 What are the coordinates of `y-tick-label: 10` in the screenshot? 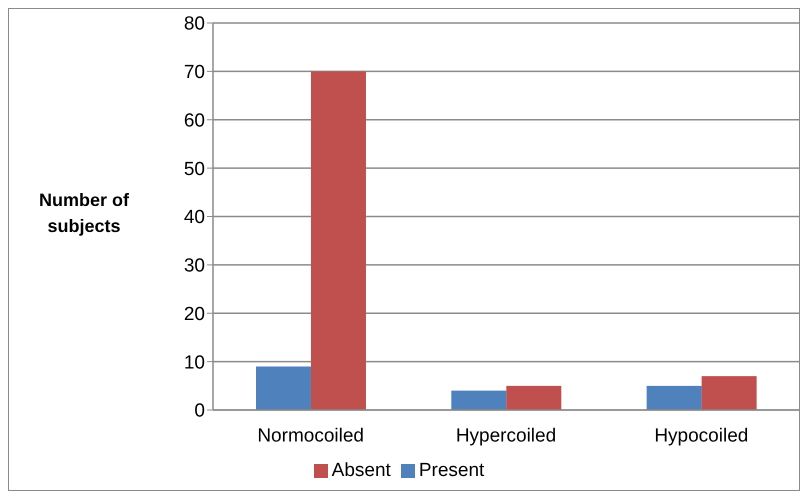 It's located at (194, 363).